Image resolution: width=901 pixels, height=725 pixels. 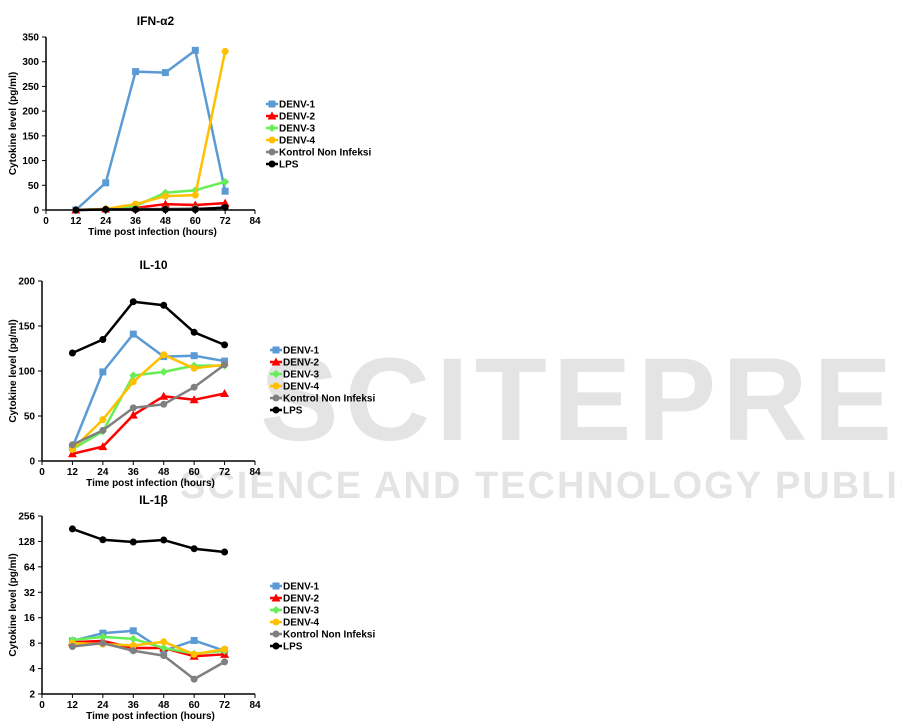 I want to click on c1-line-lps, so click(x=148, y=327).